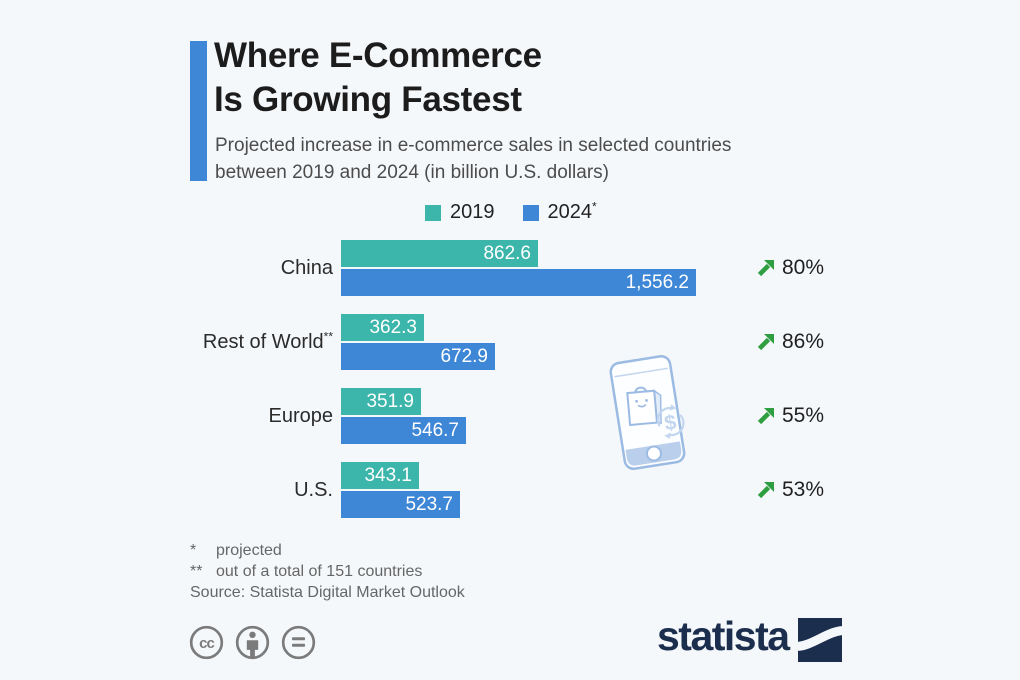 Image resolution: width=1020 pixels, height=680 pixels. Describe the element at coordinates (196, 571) in the screenshot. I see `footnote-marker: **` at that location.